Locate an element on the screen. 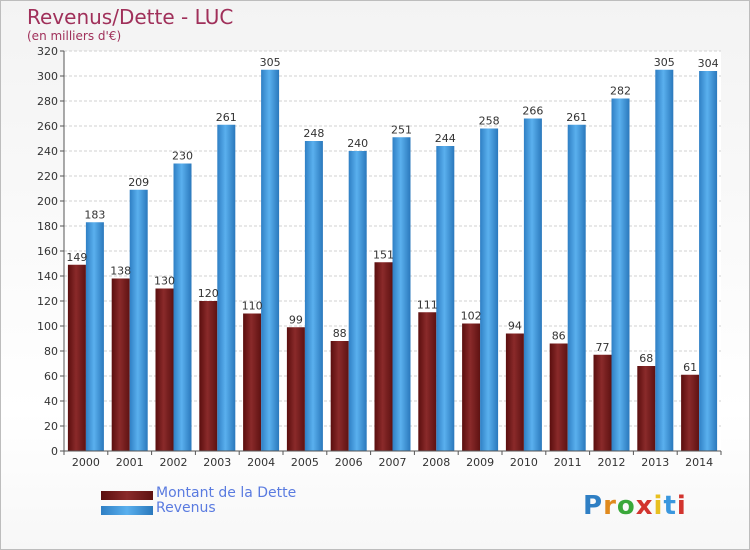 The width and height of the screenshot is (750, 550). legend-label-revenus: Revenus is located at coordinates (186, 508).